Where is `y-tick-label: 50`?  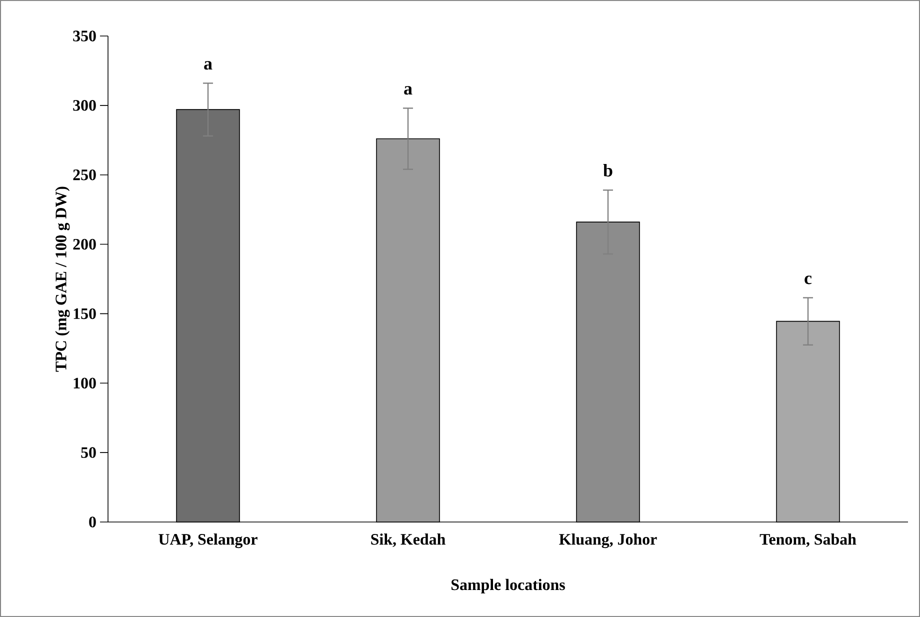 y-tick-label: 50 is located at coordinates (88, 452).